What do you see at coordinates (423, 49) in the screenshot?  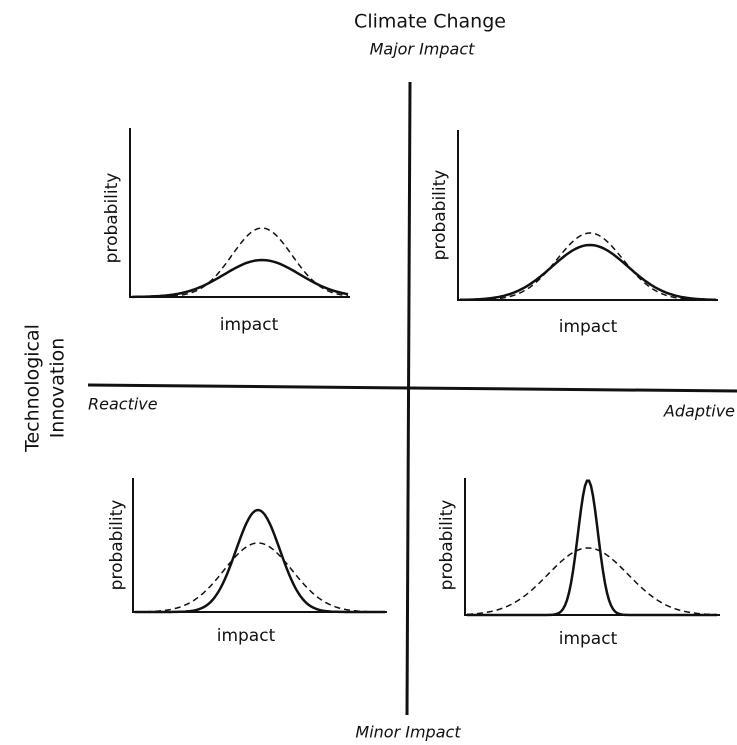 I see `top-label: Major Impact` at bounding box center [423, 49].